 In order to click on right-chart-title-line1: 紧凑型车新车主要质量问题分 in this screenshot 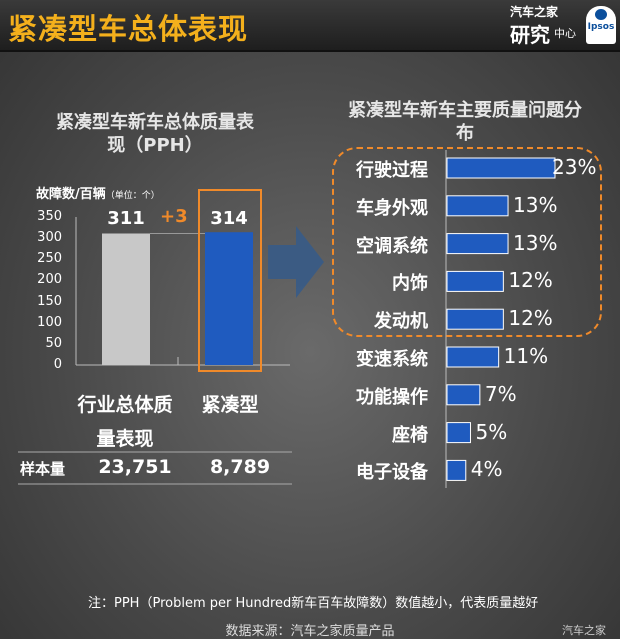, I will do `click(465, 110)`.